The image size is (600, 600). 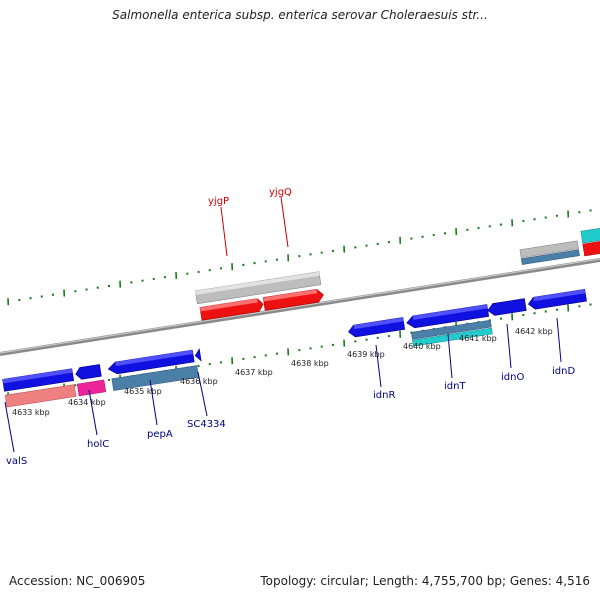 What do you see at coordinates (455, 386) in the screenshot?
I see `gene-label-idnT: idnT` at bounding box center [455, 386].